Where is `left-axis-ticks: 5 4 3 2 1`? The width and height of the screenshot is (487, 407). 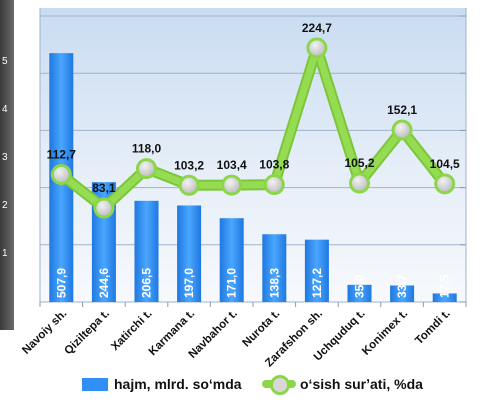
left-axis-ticks: 5 4 3 2 1 is located at coordinates (5, 157).